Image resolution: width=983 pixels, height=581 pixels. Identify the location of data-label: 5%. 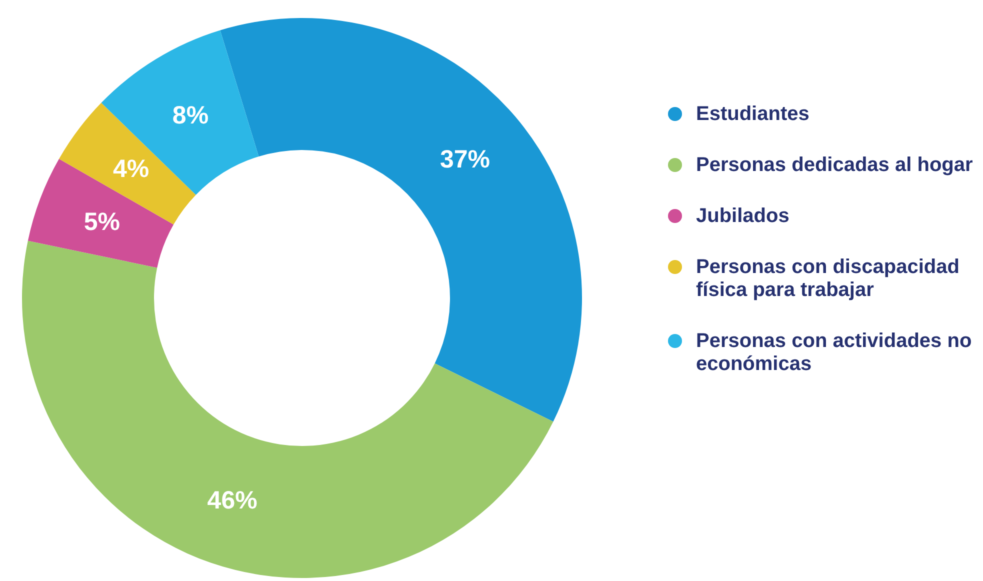
(102, 222).